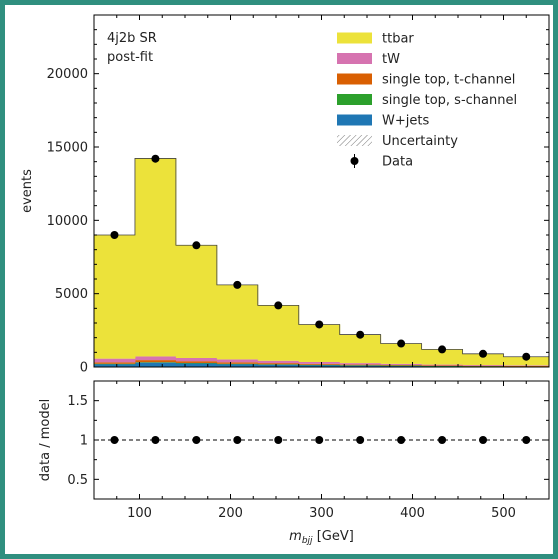 This screenshot has width=558, height=559. I want to click on y-tick-label: 0, so click(84, 368).